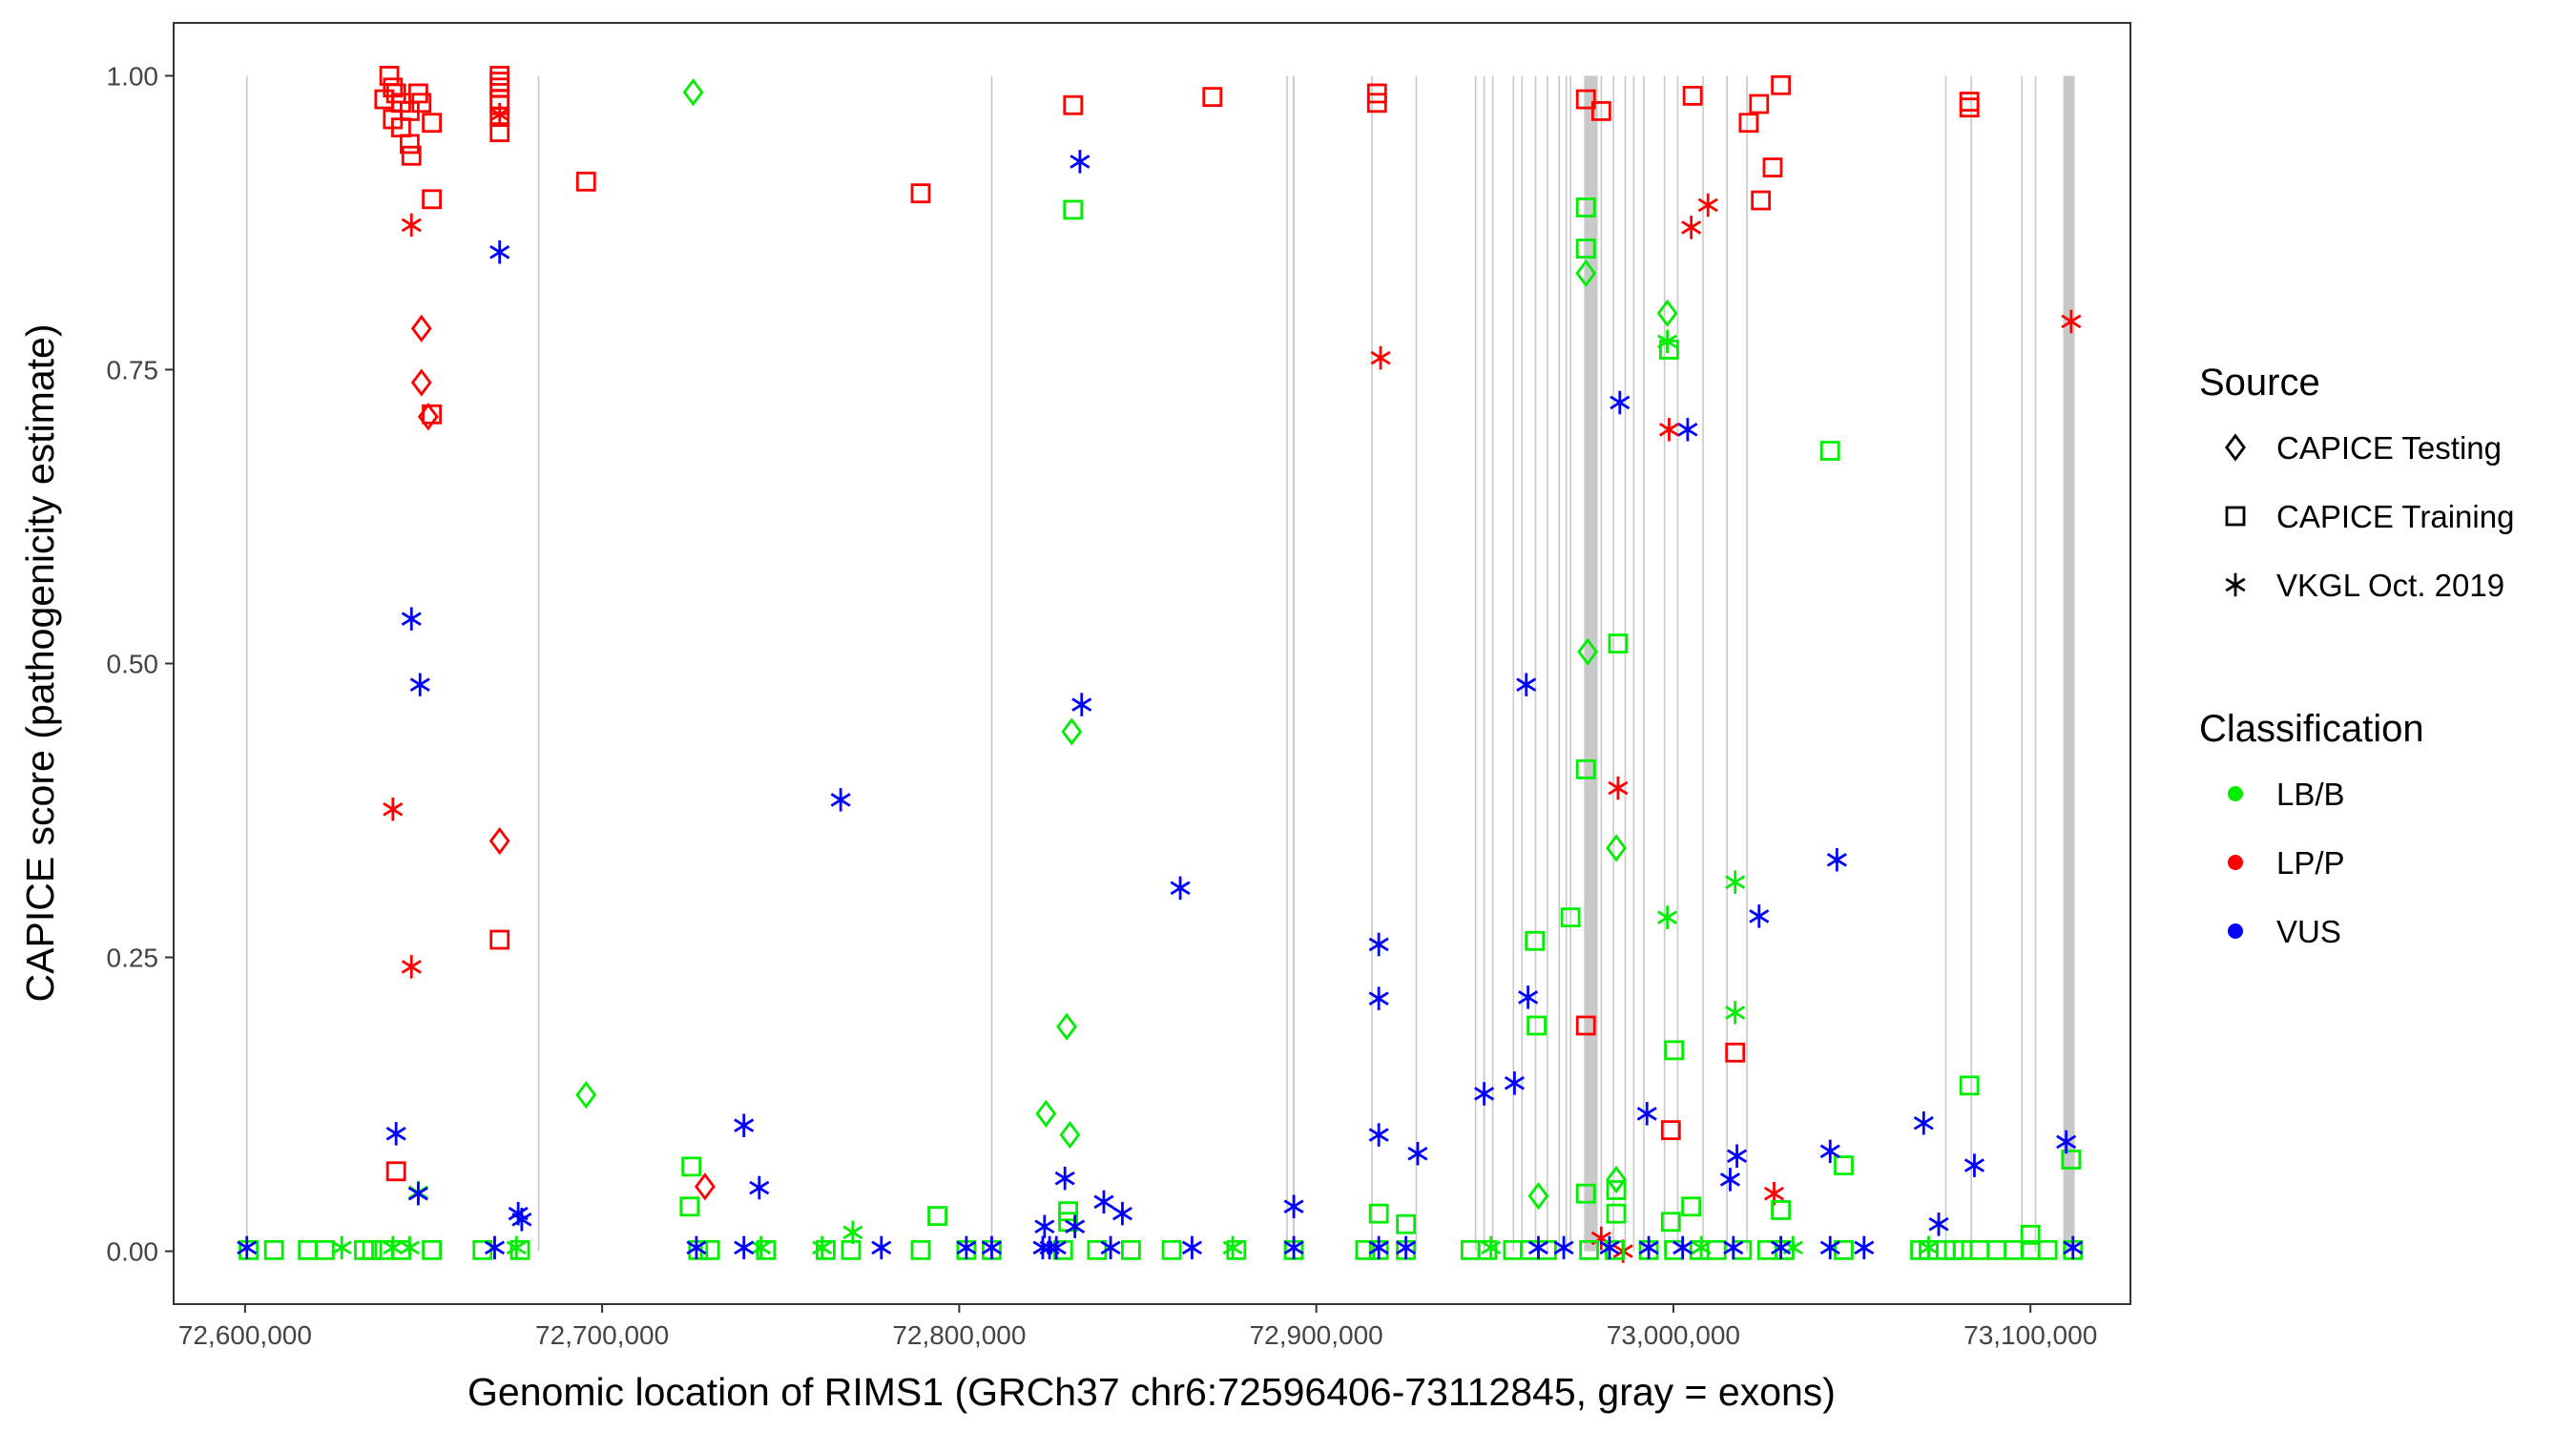 Image resolution: width=2576 pixels, height=1431 pixels. What do you see at coordinates (959, 1335) in the screenshot?
I see `x-tick-label: 72,800,000` at bounding box center [959, 1335].